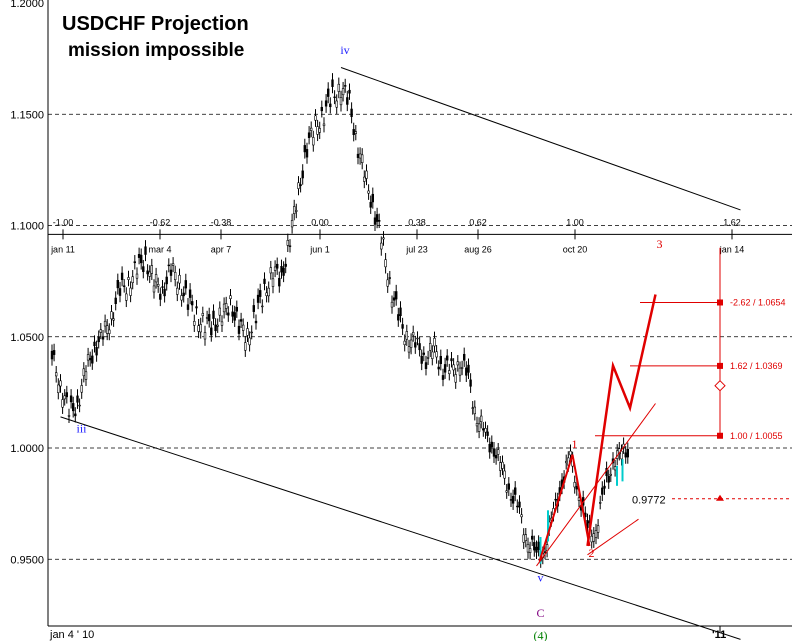 Image resolution: width=804 pixels, height=641 pixels. What do you see at coordinates (720, 302) in the screenshot?
I see `fib-marker` at bounding box center [720, 302].